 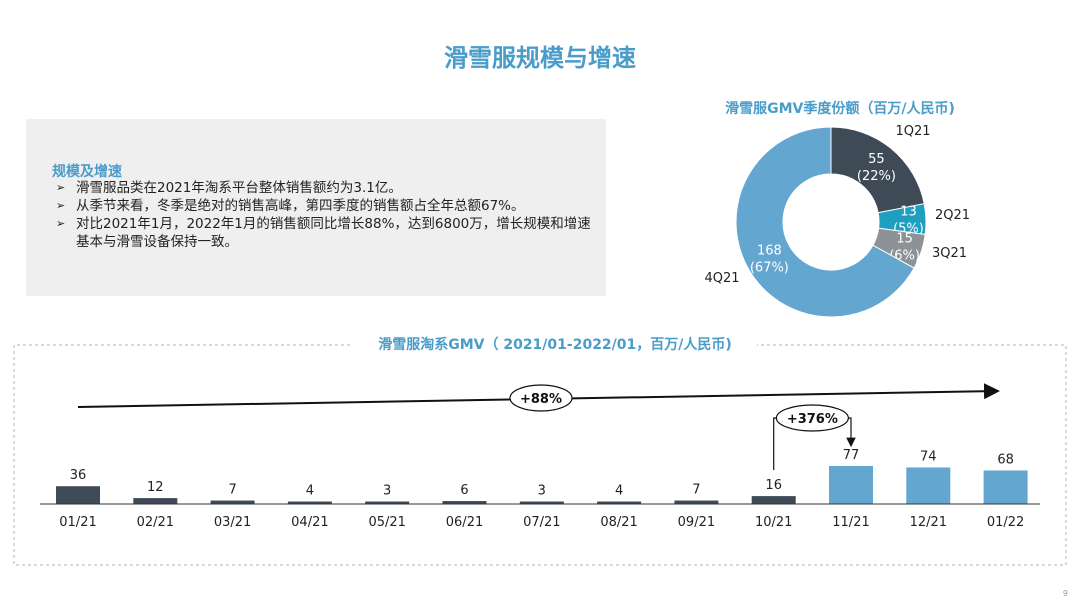 I want to click on x-tick-label: 04/21, so click(x=309, y=522).